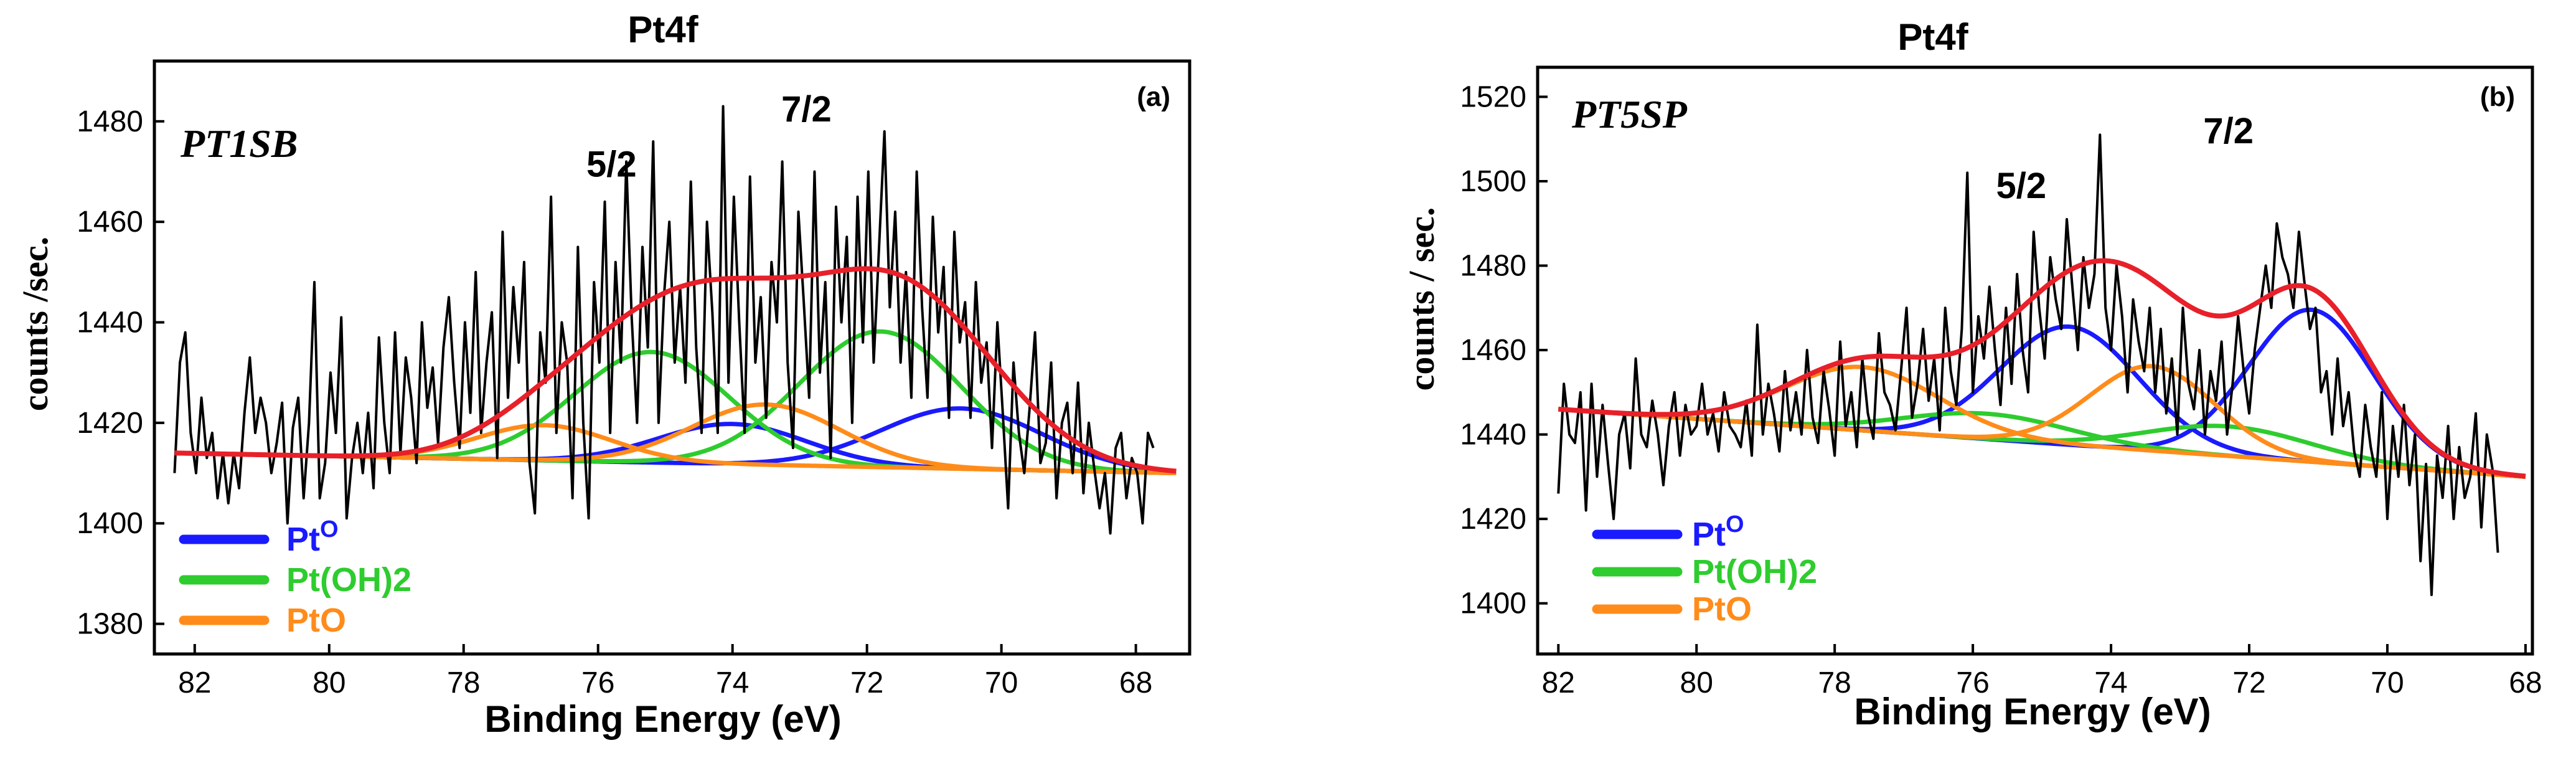 Image resolution: width=2576 pixels, height=758 pixels. I want to click on y-ticks: 1380 1400 1420 1440 1460 1480, so click(120, 373).